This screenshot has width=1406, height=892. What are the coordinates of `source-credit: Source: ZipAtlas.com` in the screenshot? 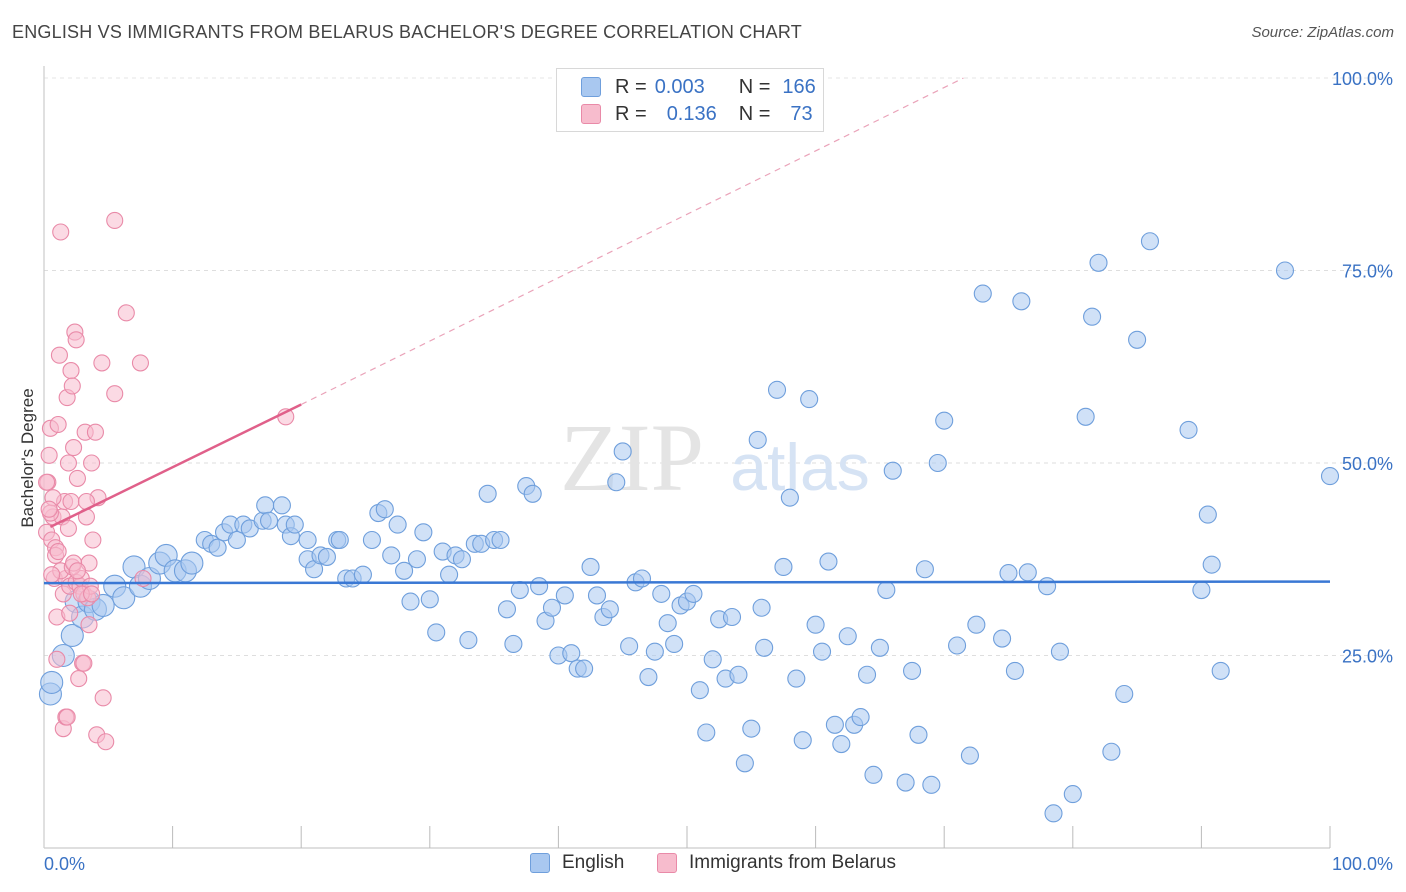 It's located at (1322, 32).